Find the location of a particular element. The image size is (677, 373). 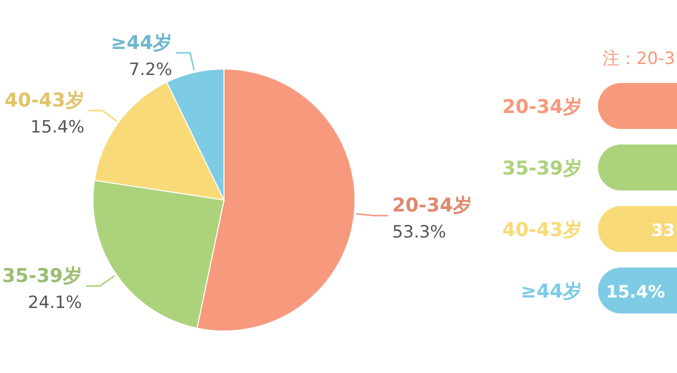

data-label: 53.3% is located at coordinates (419, 232).